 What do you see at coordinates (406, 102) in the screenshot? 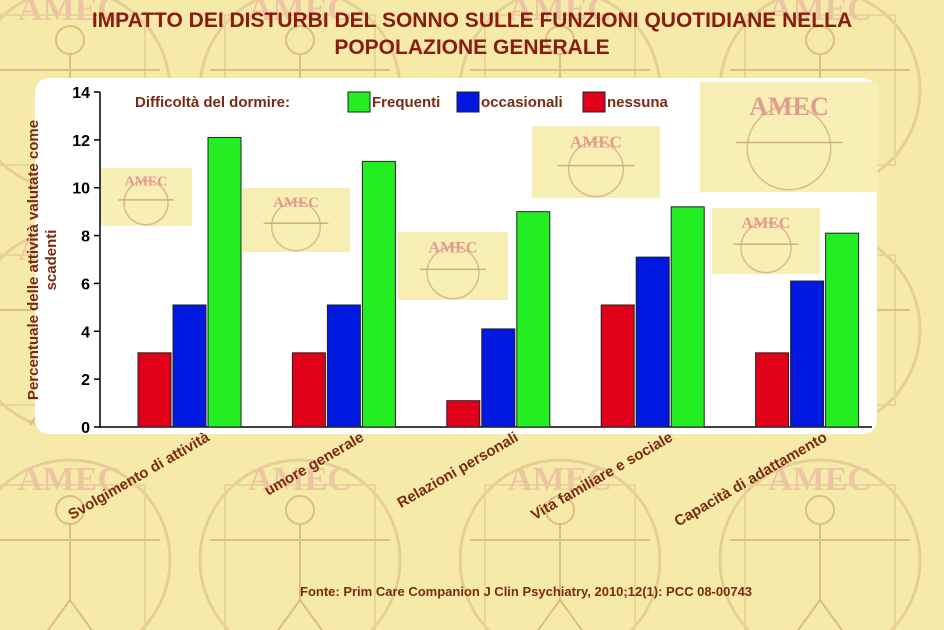
I see `legend-label-frequenti: Frequenti` at bounding box center [406, 102].